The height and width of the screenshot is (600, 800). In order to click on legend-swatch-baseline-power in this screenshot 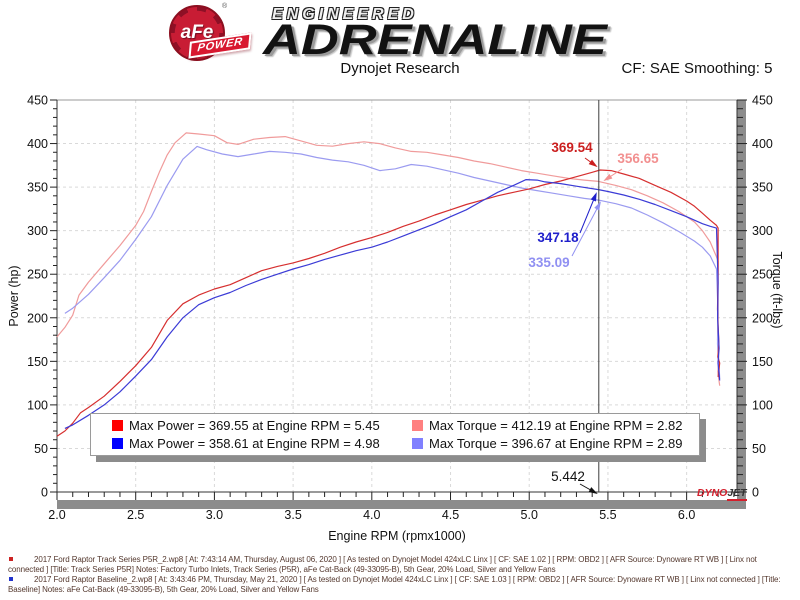, I will do `click(117, 443)`.